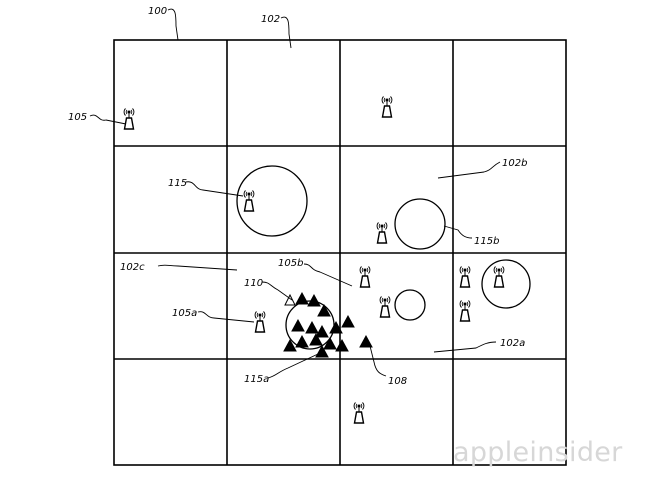 Image resolution: width=660 pixels, height=481 pixels. I want to click on label-110: 110, so click(253, 283).